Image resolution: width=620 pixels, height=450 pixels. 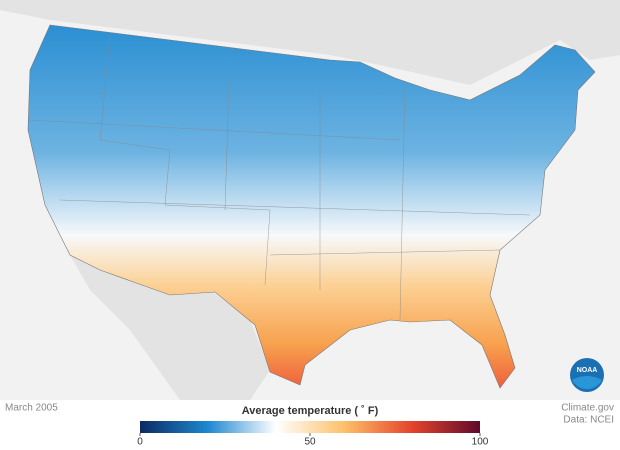 I want to click on legend-title: Average temperature ( ˚ F), so click(x=310, y=411).